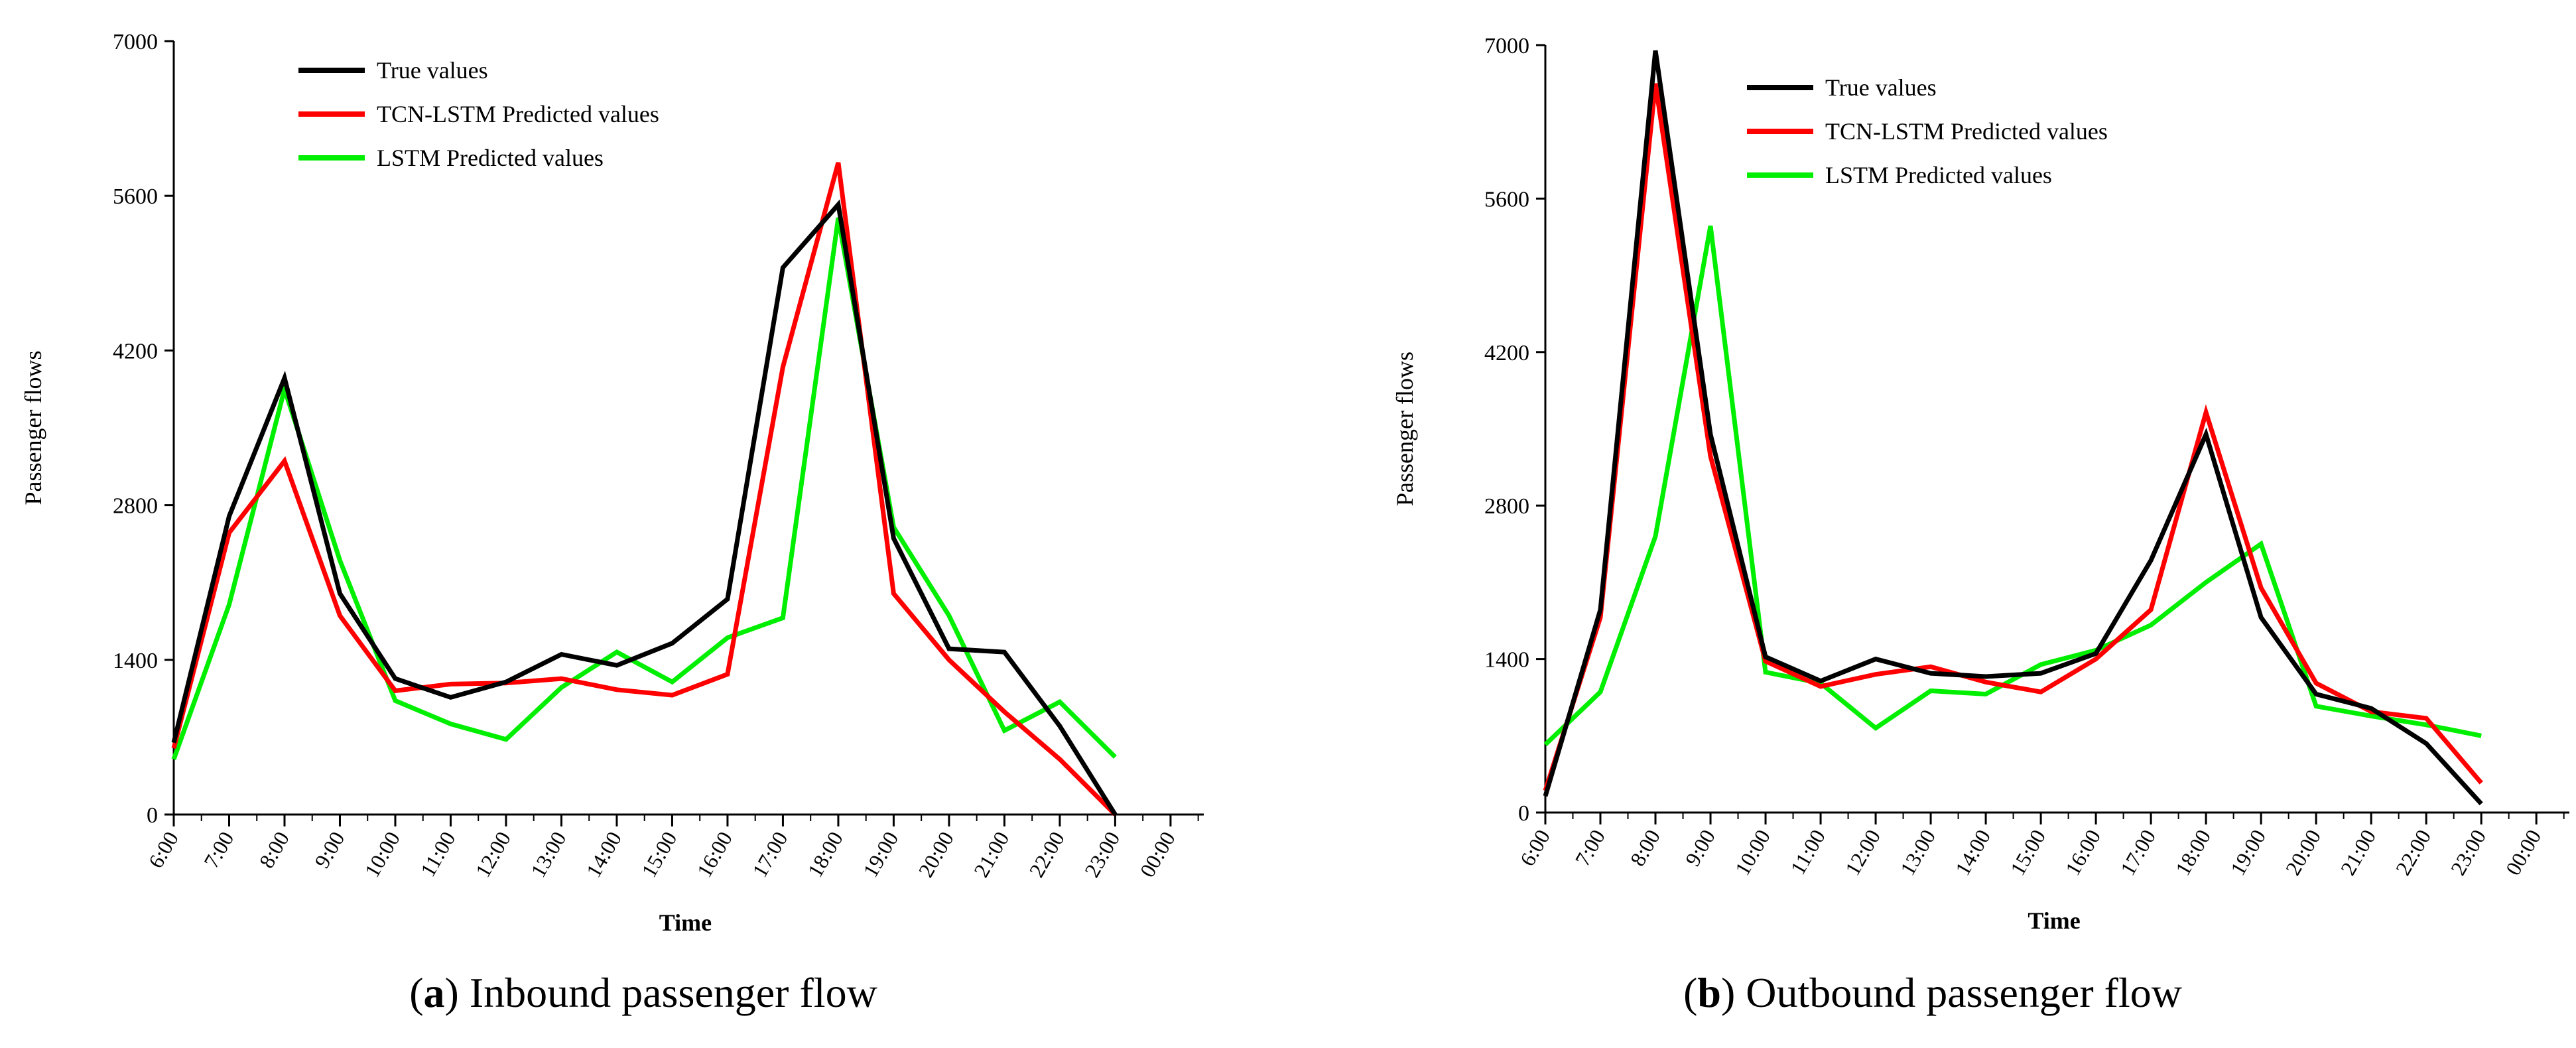 This screenshot has width=2576, height=1048. Describe the element at coordinates (1964, 992) in the screenshot. I see `caption-text: Outbound passenger flow` at that location.